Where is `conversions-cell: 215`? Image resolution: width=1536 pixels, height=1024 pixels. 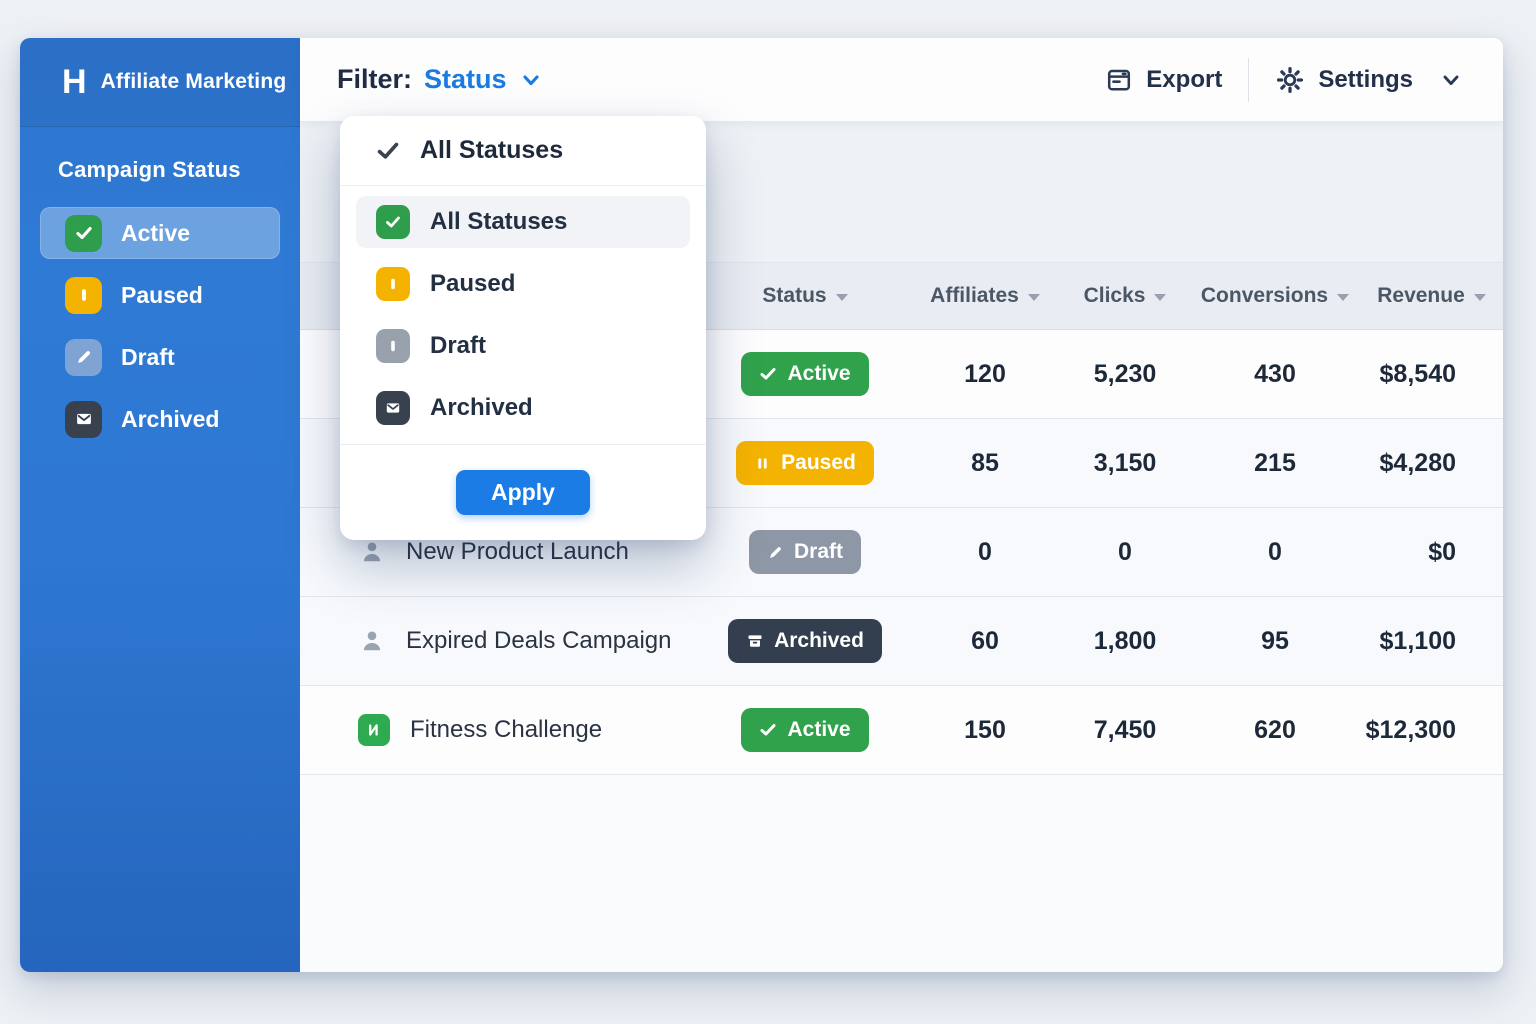
conversions-cell: 215 is located at coordinates (1275, 462).